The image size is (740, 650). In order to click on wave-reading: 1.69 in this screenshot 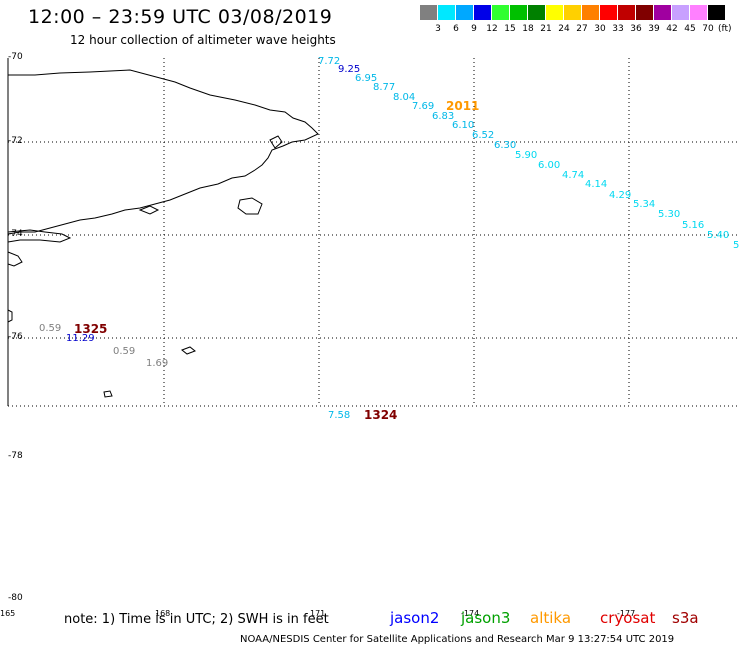, I will do `click(157, 363)`.